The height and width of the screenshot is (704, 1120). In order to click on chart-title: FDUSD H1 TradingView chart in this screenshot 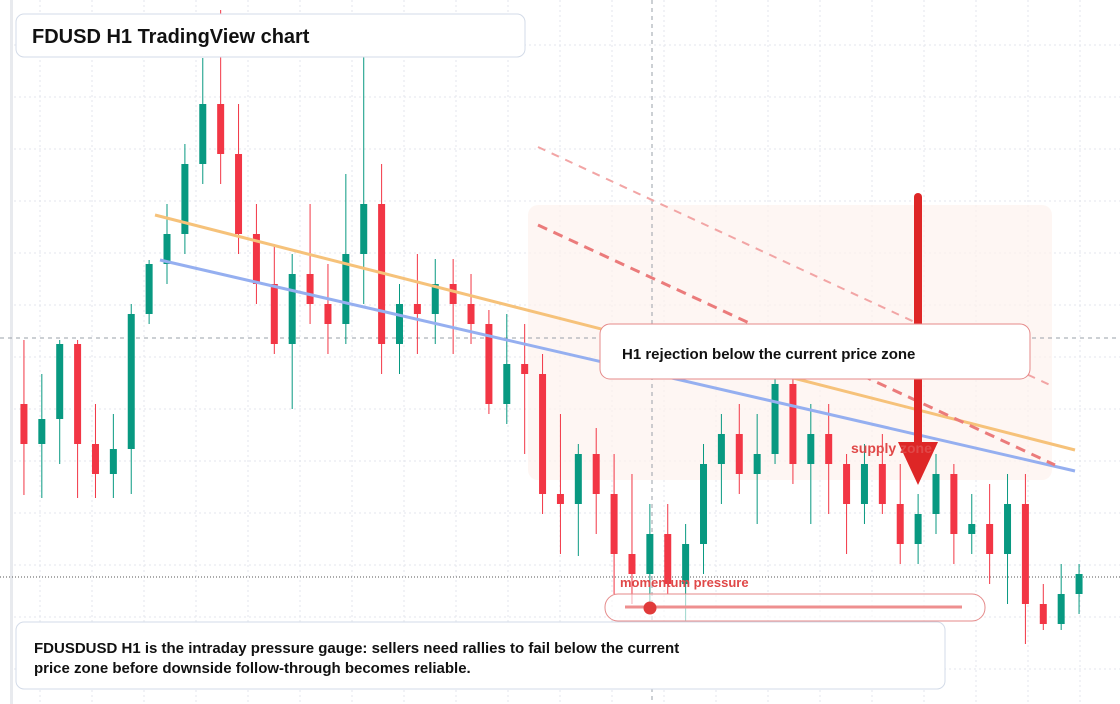, I will do `click(171, 37)`.